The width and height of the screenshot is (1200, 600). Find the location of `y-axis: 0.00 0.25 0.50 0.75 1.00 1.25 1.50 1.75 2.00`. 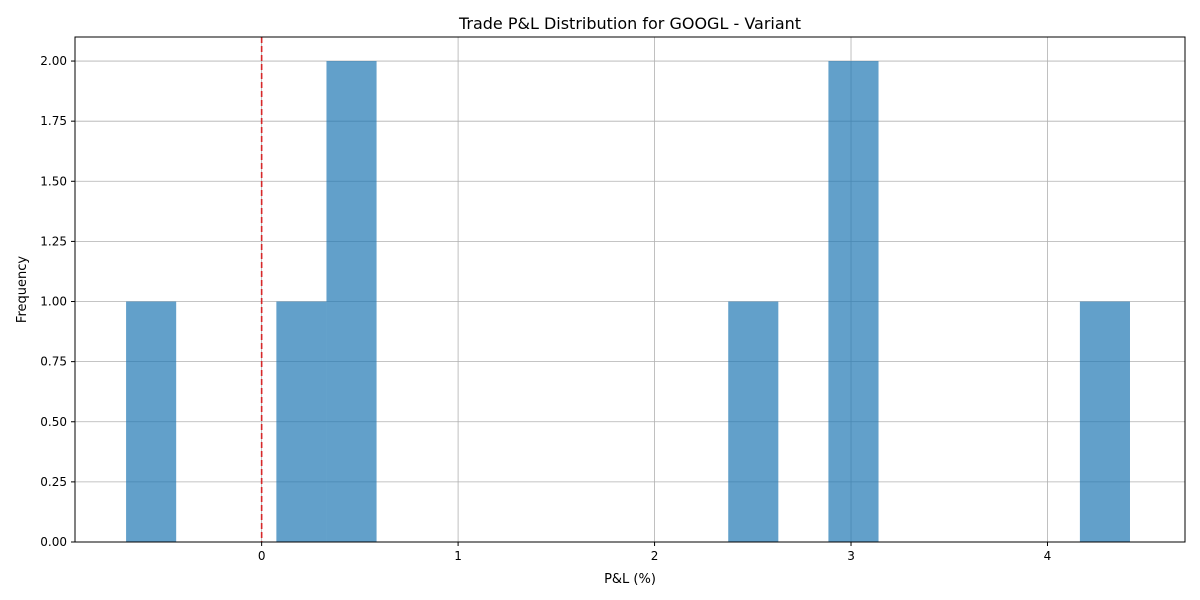

y-axis: 0.00 0.25 0.50 0.75 1.00 1.25 1.50 1.75 2.00 is located at coordinates (57, 301).